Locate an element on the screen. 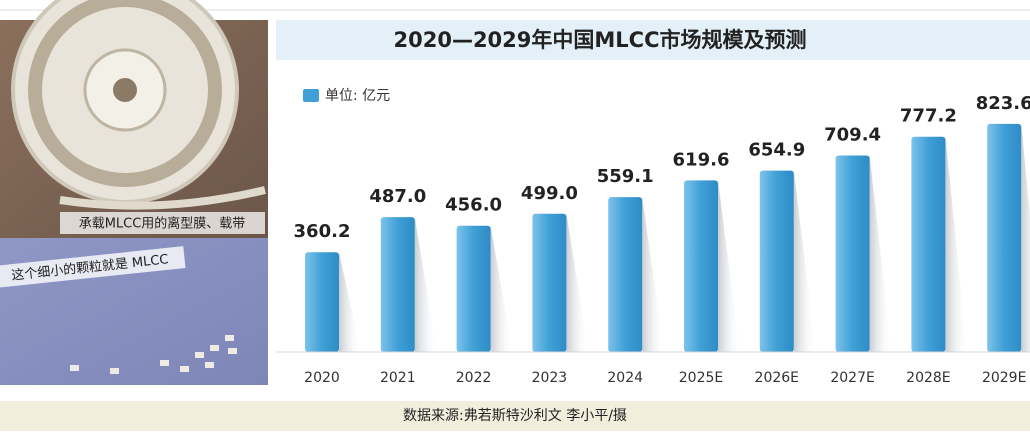 The image size is (1030, 438). x-tick-label: 2026E is located at coordinates (777, 378).